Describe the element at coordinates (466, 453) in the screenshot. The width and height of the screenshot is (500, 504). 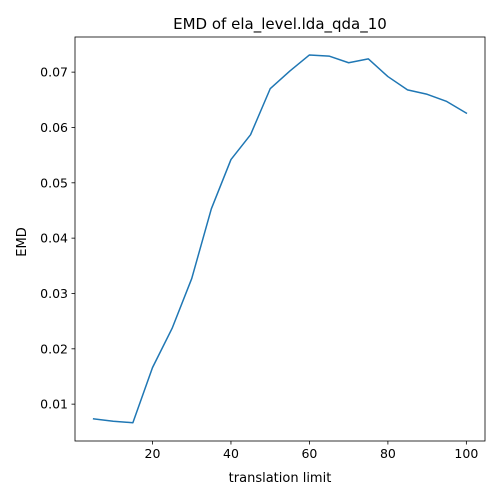
I see `x-tick-label: 100` at that location.